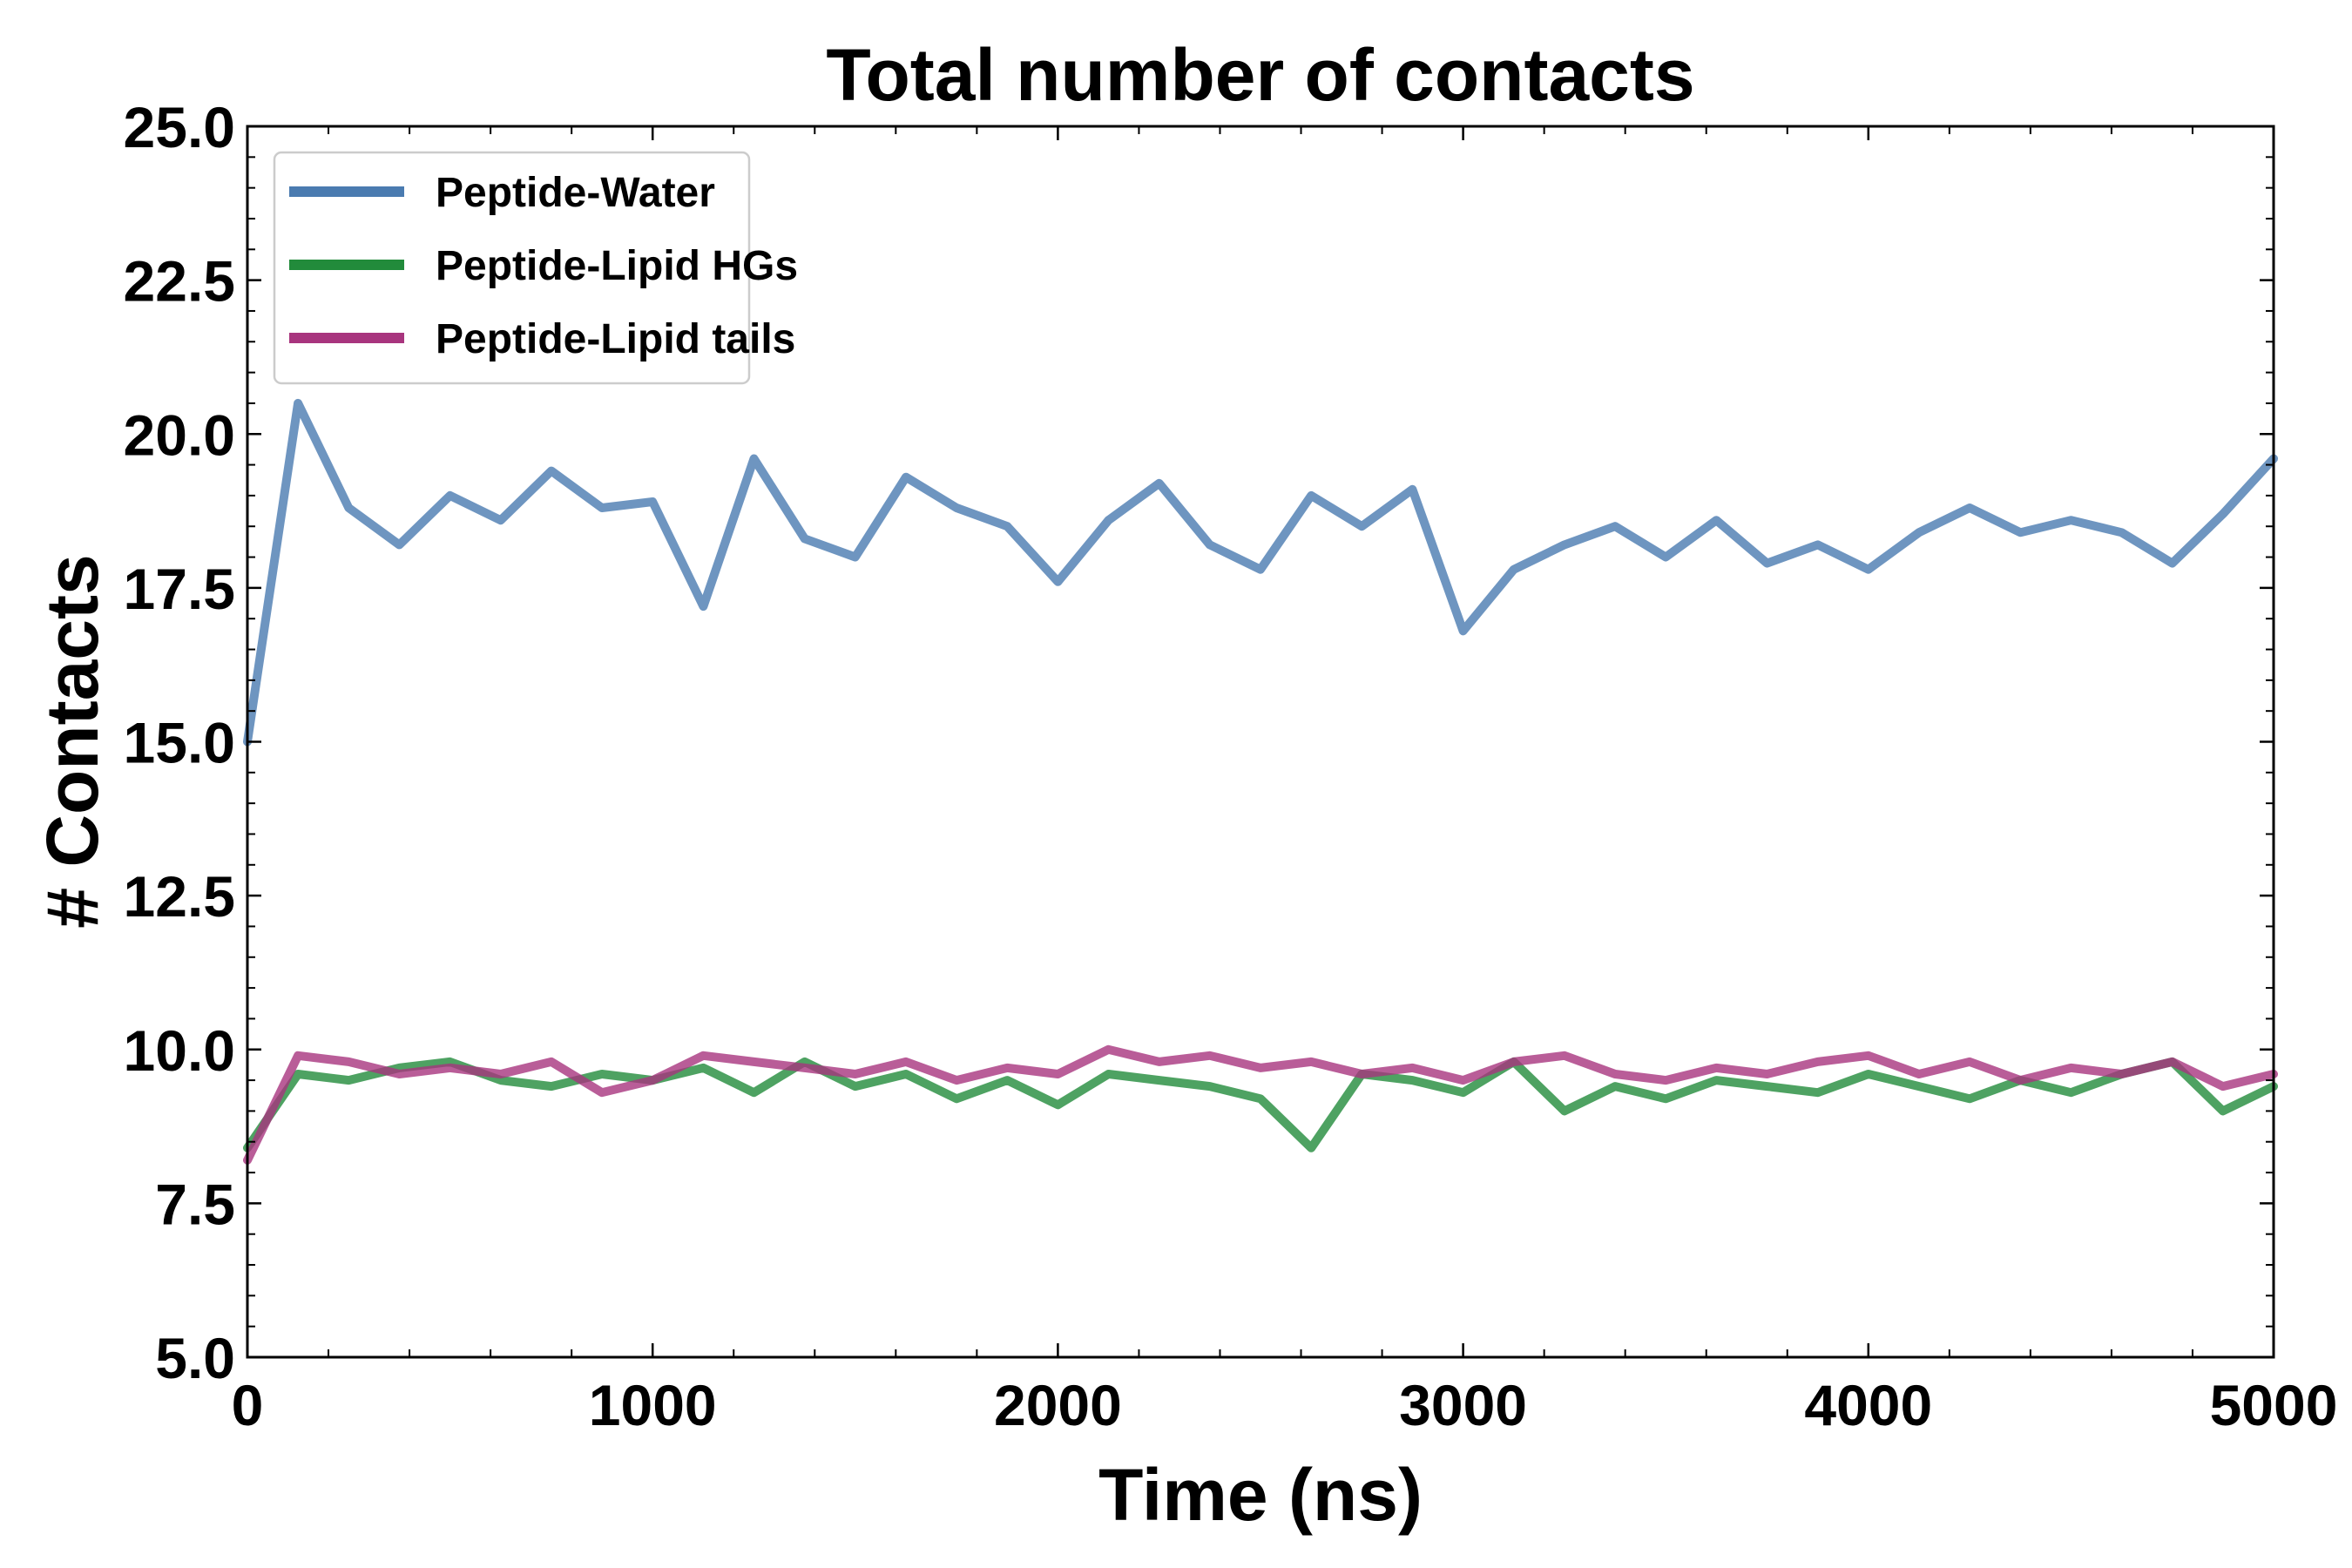  What do you see at coordinates (195, 1358) in the screenshot?
I see `y-tick-label: 5.0` at bounding box center [195, 1358].